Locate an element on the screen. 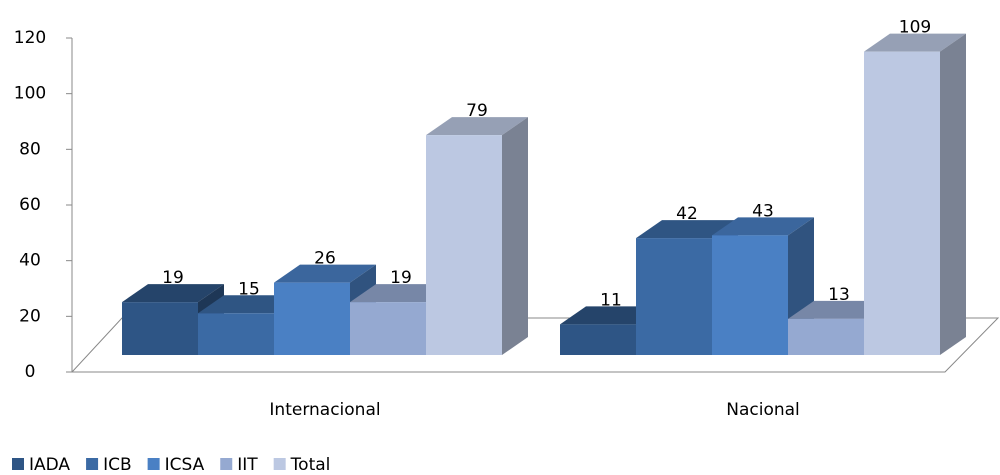 The image size is (1000, 475). legend-label: ICB is located at coordinates (117, 465).